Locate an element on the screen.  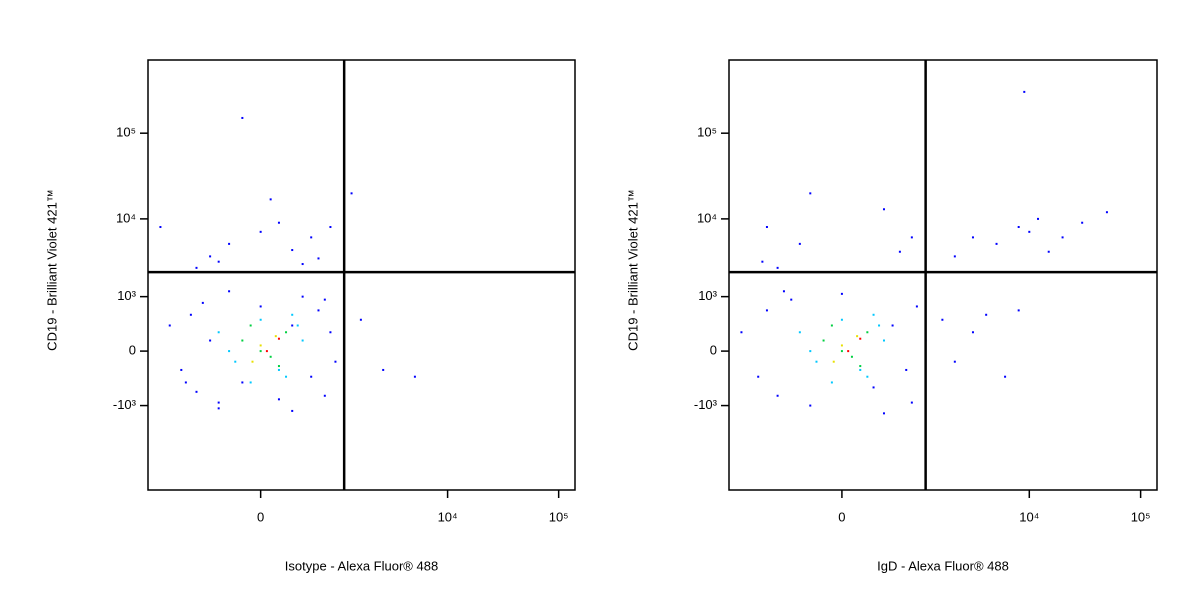
x-axis-label: Isotype - Alexa Fluor® 488 is located at coordinates (361, 565).